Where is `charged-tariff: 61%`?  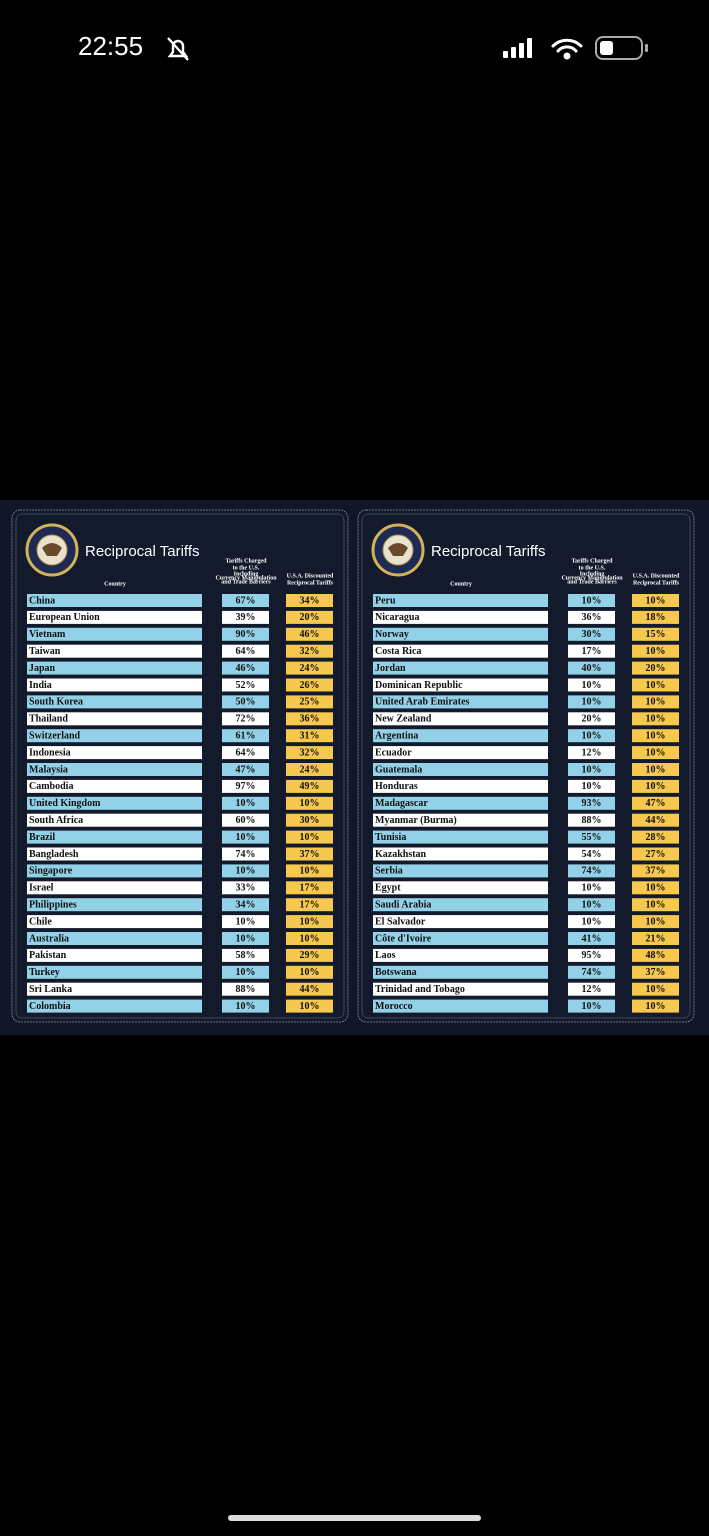
charged-tariff: 61% is located at coordinates (246, 735).